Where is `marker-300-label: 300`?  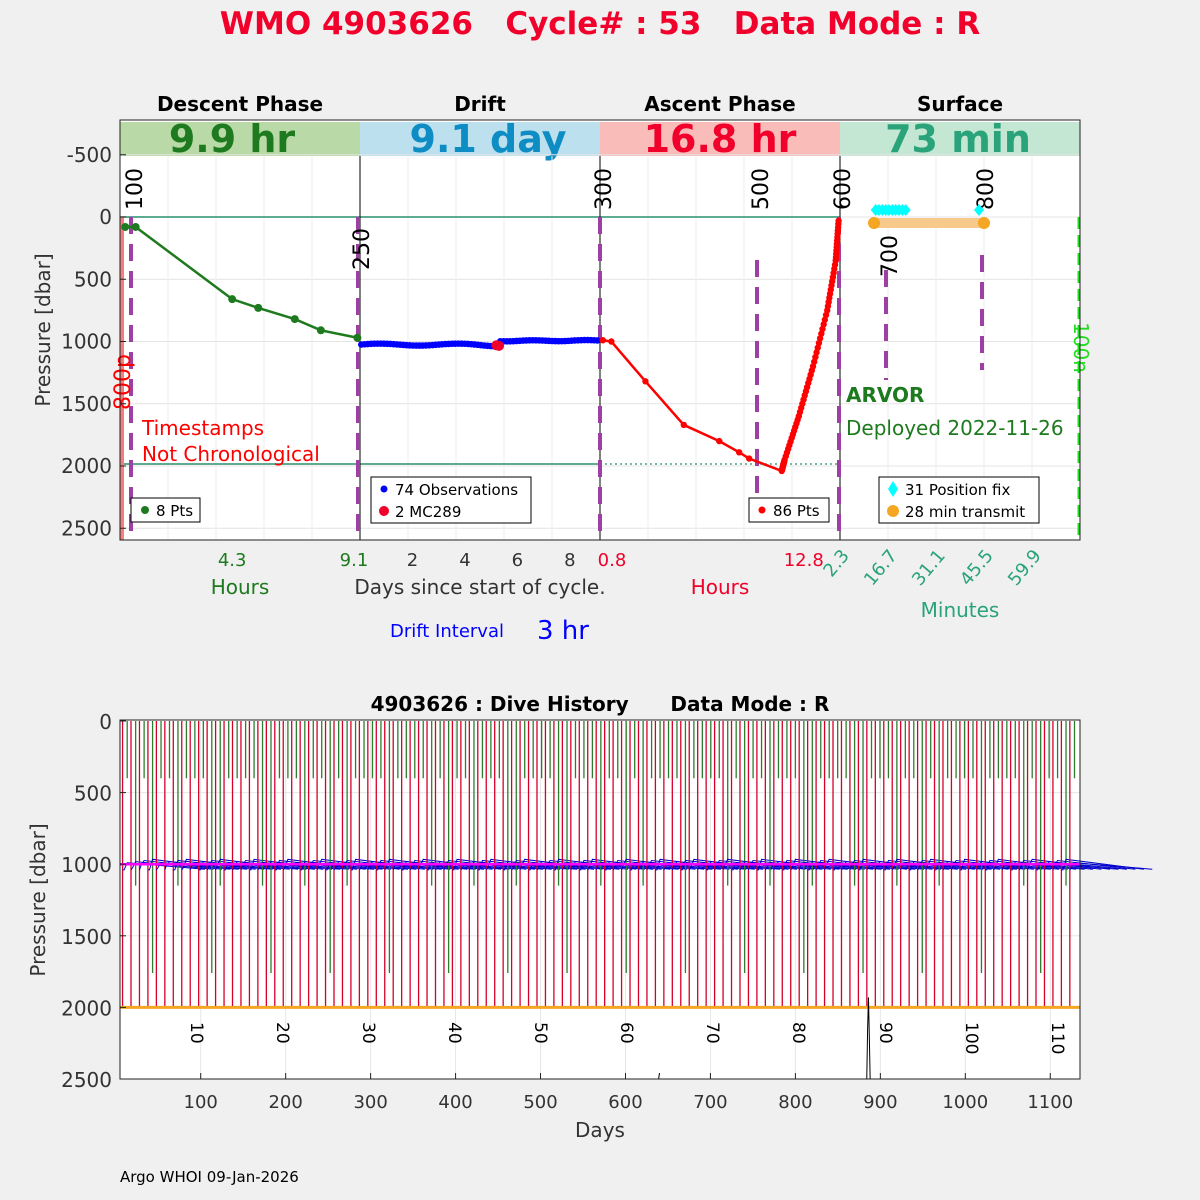
marker-300-label: 300 is located at coordinates (604, 189).